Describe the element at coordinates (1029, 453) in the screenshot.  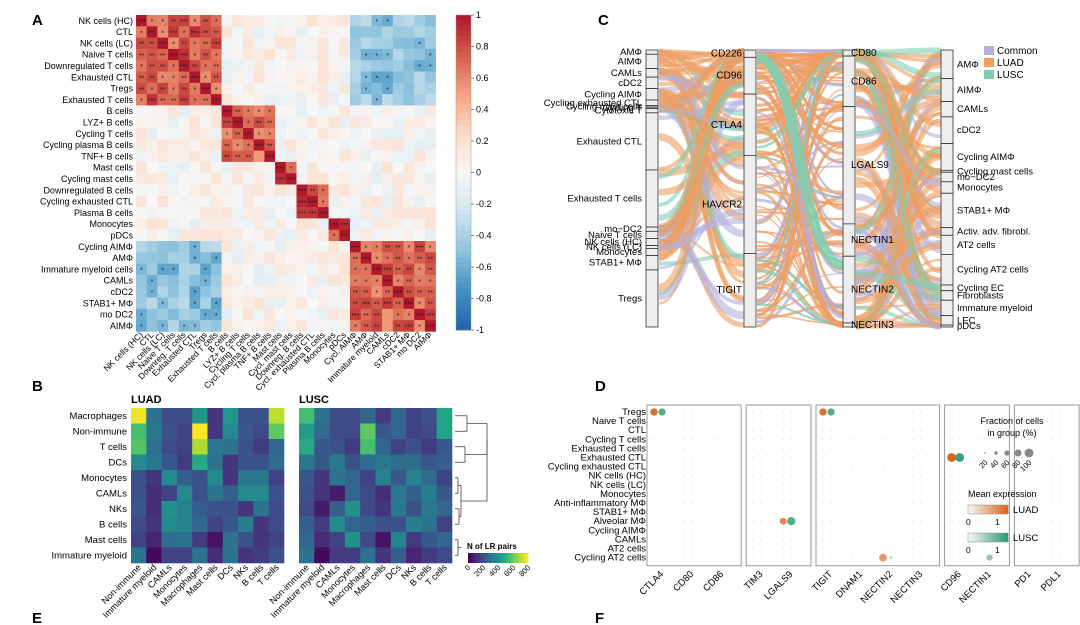
I see `size-legend-dot` at that location.